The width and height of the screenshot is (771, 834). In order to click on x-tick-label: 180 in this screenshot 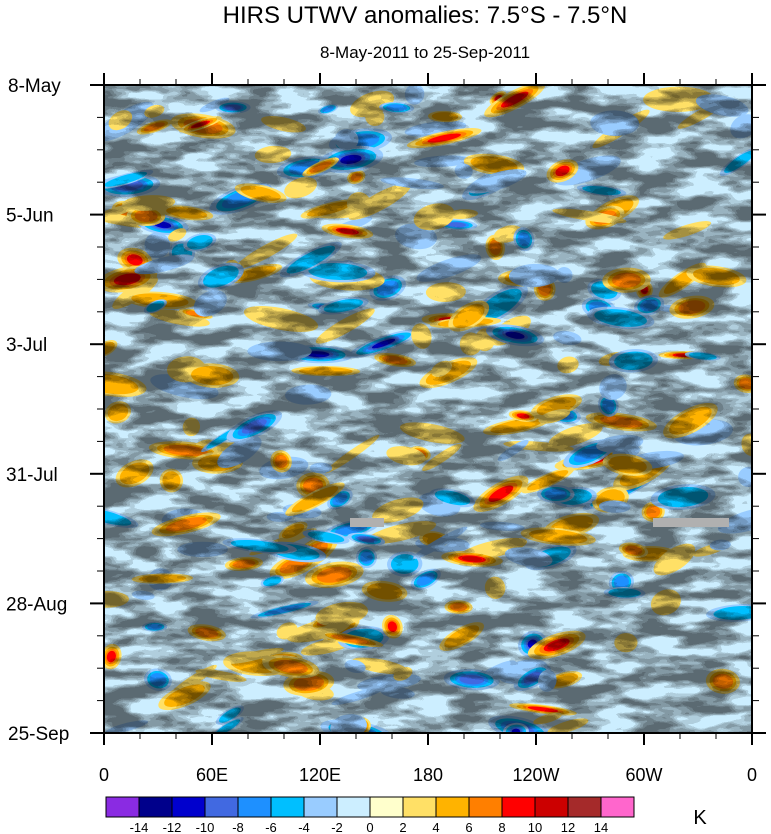, I will do `click(428, 775)`.